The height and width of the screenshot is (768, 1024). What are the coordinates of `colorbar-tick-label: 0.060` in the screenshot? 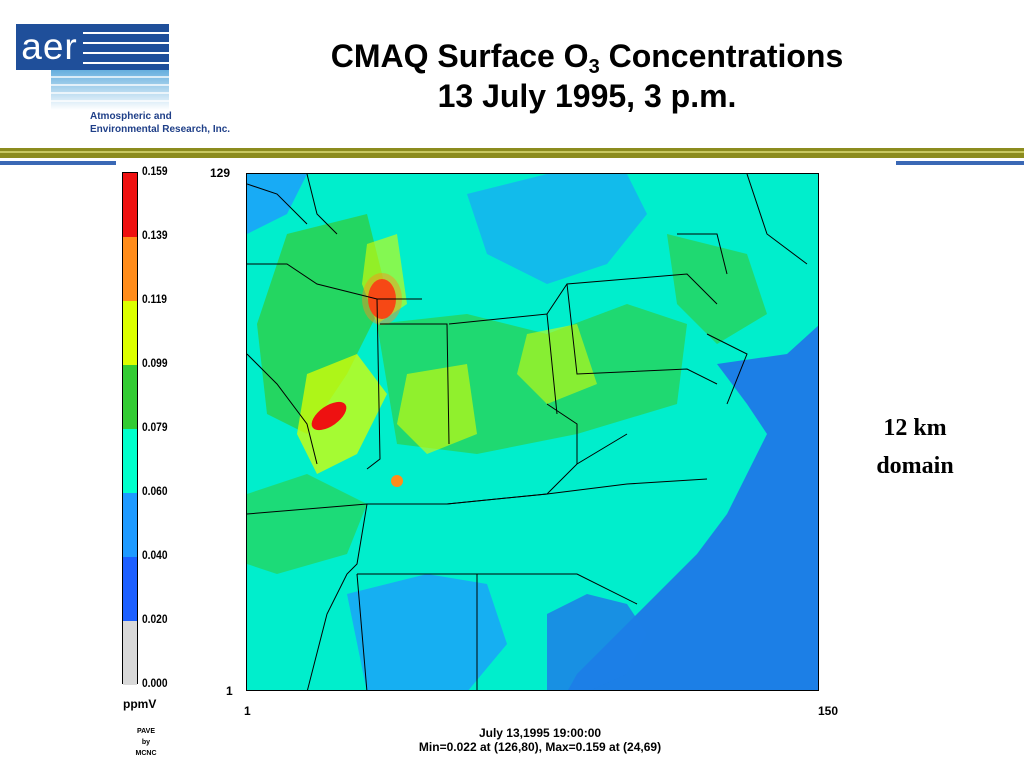 It's located at (155, 491).